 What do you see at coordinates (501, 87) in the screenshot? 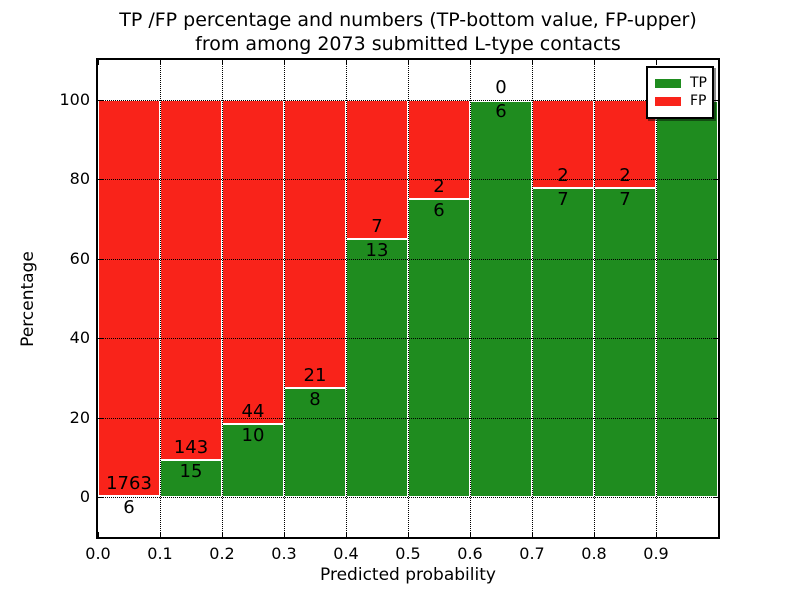
I see `fp-count-label-bin6: 0` at bounding box center [501, 87].